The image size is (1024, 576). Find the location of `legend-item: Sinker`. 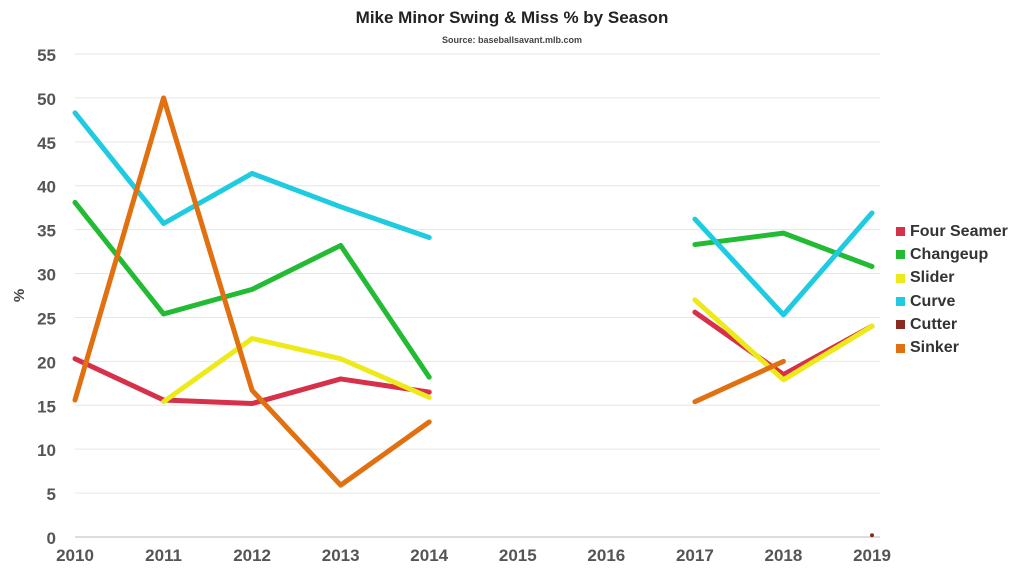

legend-item: Sinker is located at coordinates (952, 347).